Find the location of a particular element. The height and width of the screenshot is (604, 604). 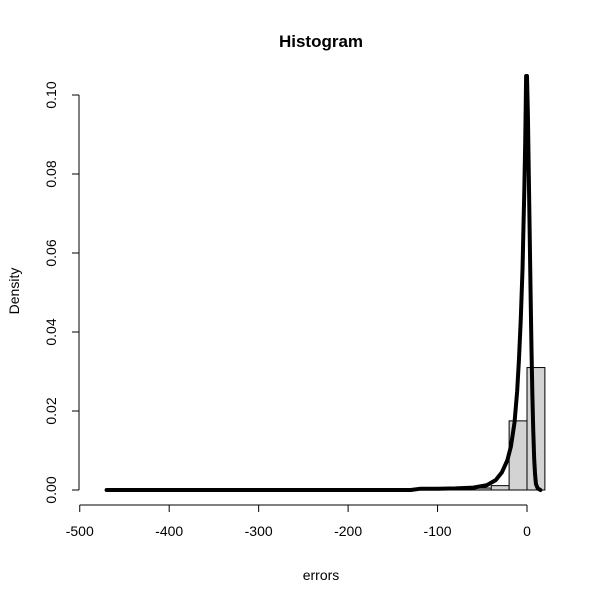

y-axis-label: Density is located at coordinates (14, 291).